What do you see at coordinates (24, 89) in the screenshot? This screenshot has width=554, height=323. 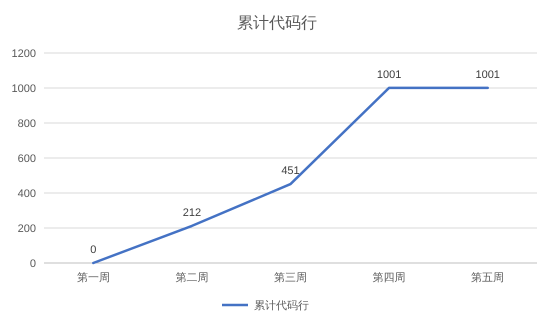 I see `y-tick-label: 1000` at bounding box center [24, 89].